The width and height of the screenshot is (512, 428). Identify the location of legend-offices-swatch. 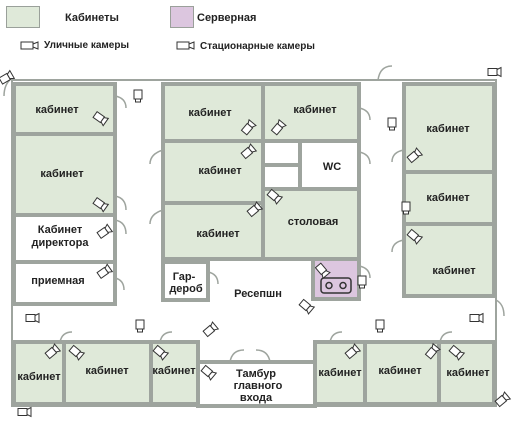
(23, 17).